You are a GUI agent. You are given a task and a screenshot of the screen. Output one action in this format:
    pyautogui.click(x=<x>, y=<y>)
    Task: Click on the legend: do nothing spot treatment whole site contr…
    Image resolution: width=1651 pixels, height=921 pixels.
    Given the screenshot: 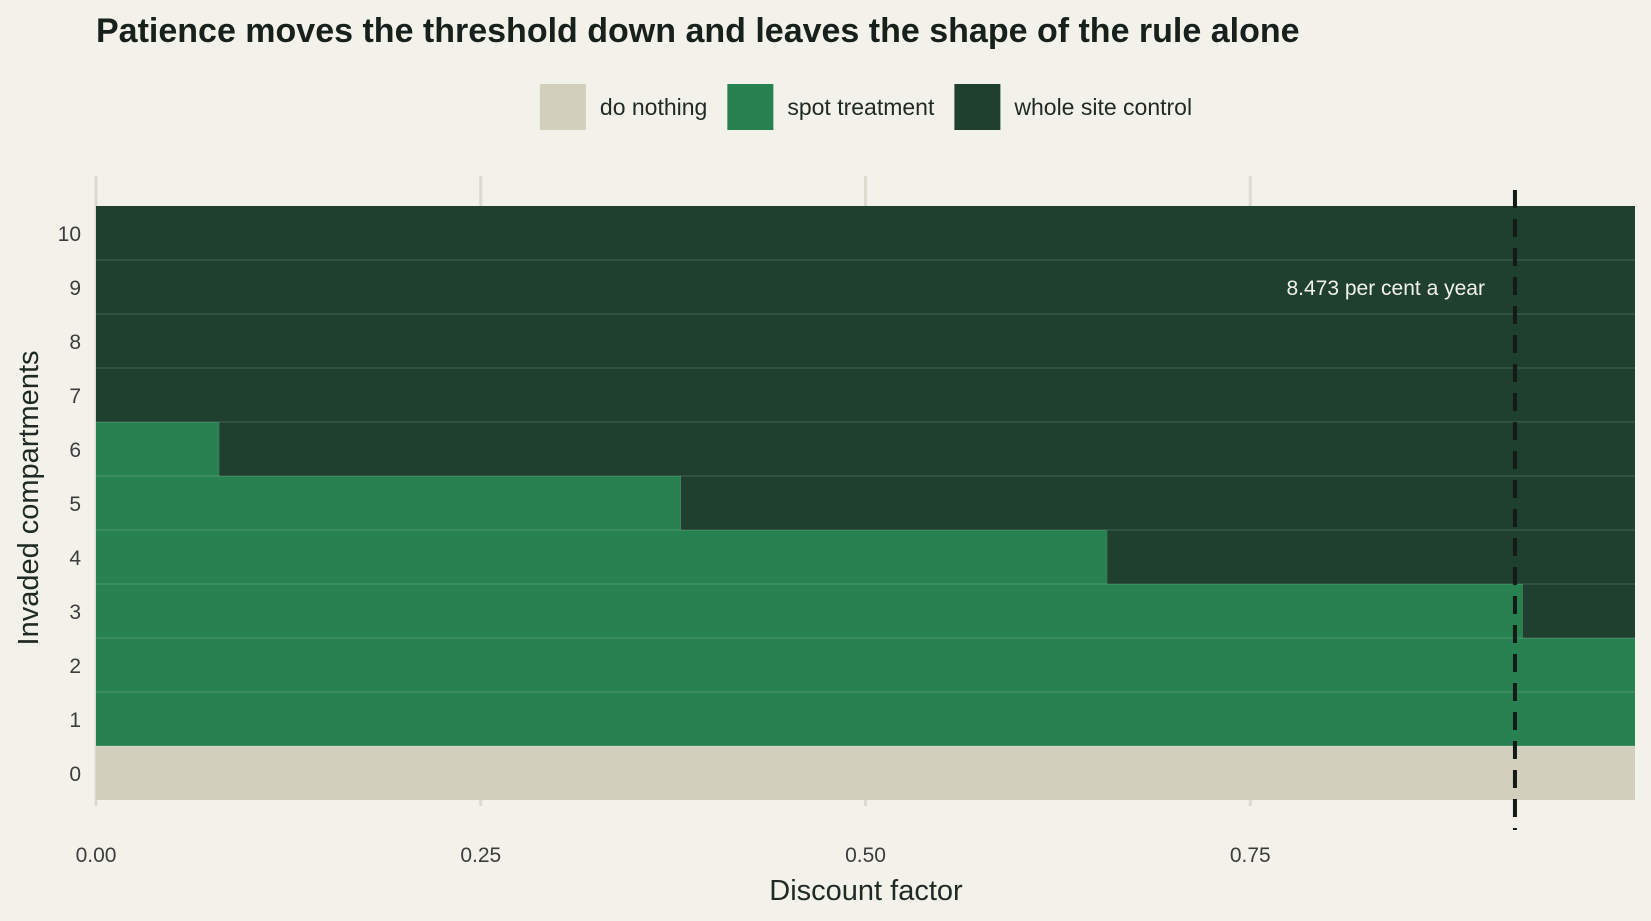 What is the action you would take?
    pyautogui.click(x=865, y=107)
    